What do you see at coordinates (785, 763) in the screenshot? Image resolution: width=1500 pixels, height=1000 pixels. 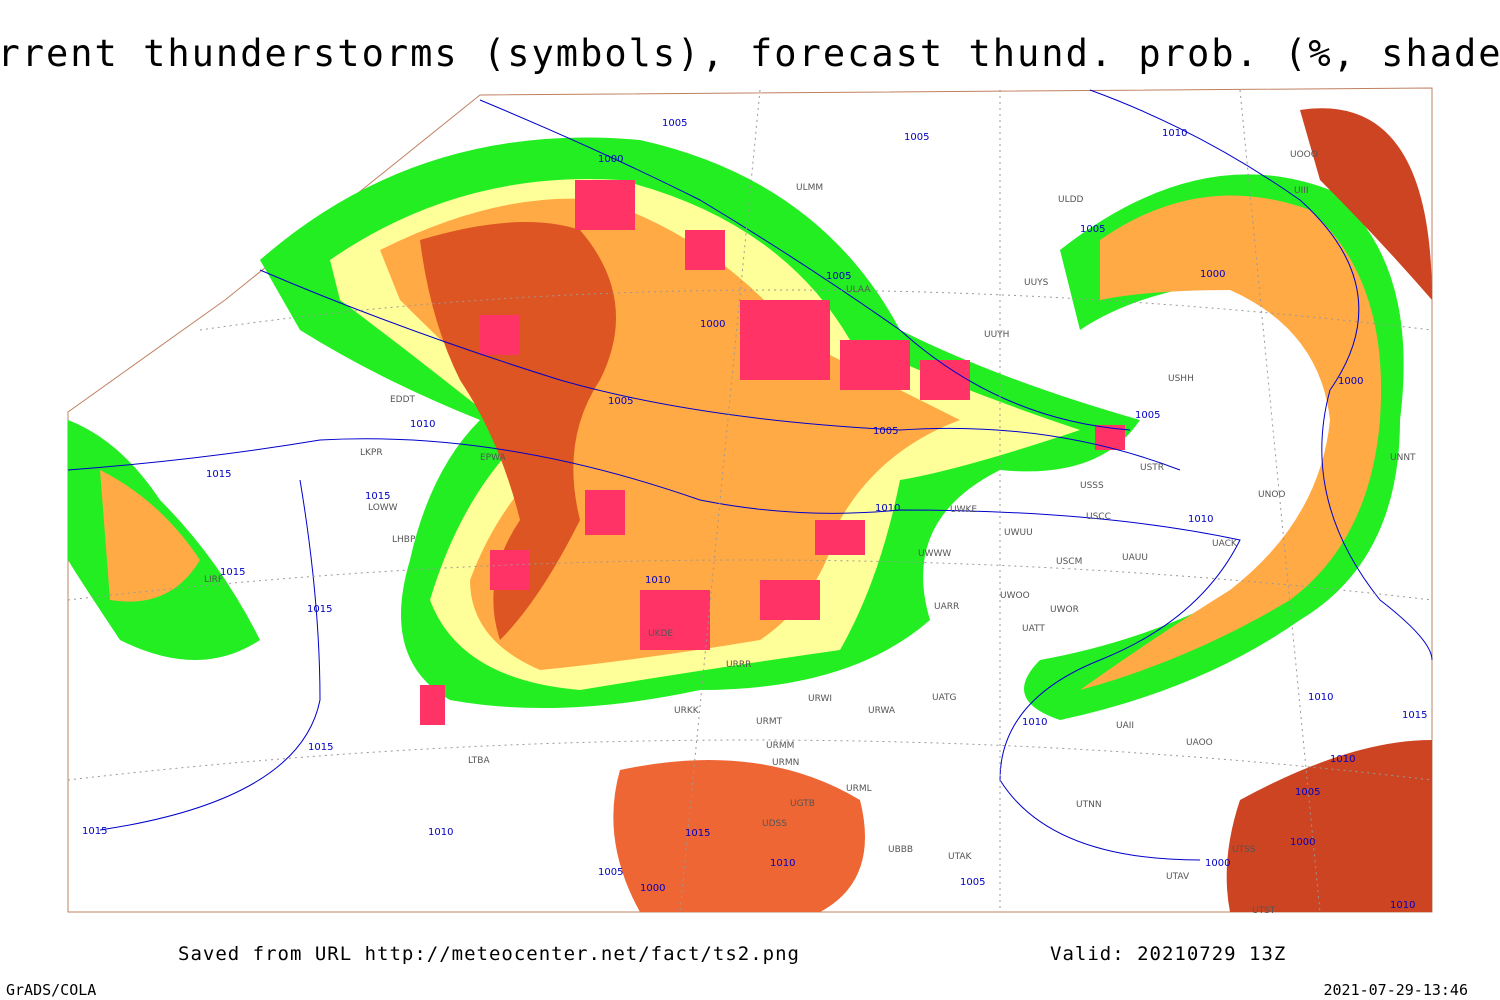 I see `station-label: URMN` at bounding box center [785, 763].